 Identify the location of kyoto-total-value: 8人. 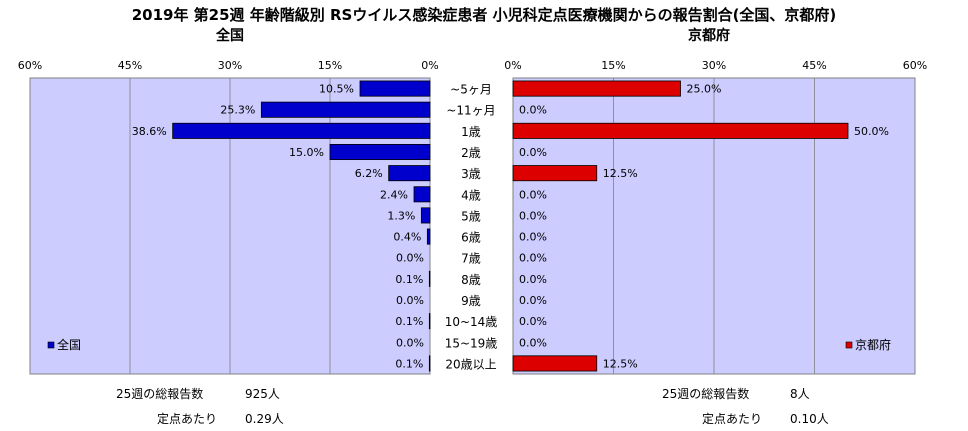
(800, 394).